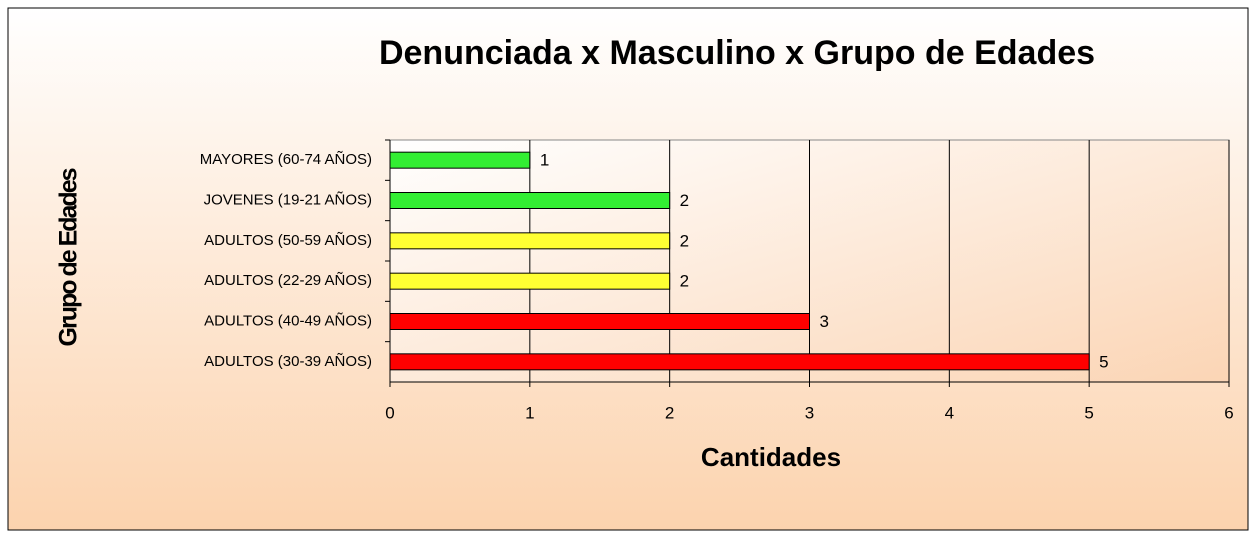 This screenshot has height=538, width=1256. What do you see at coordinates (288, 280) in the screenshot?
I see `y-tick-label: ADULTOS (22-29 AÑOS)` at bounding box center [288, 280].